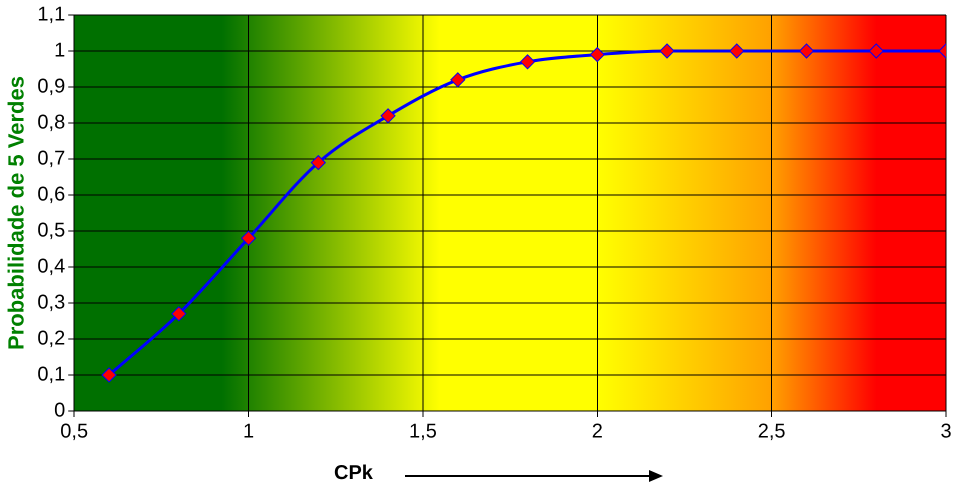 The image size is (956, 491). I want to click on y-axis-title: Probabilidade de 5 Verdes, so click(15, 213).